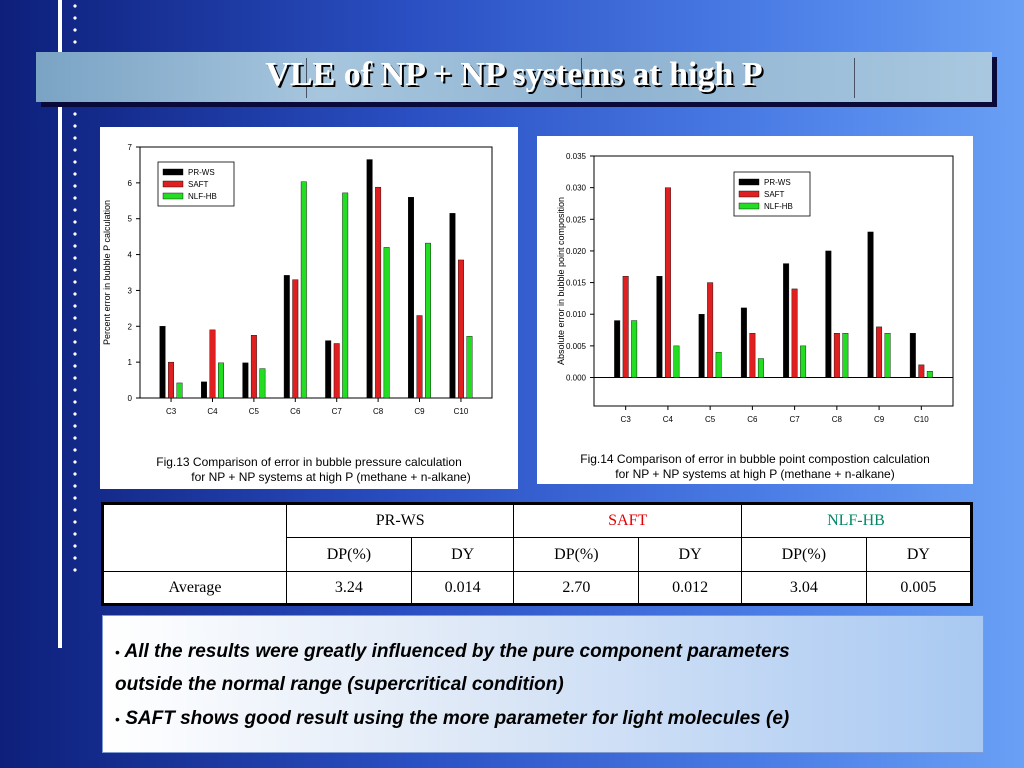 Image resolution: width=1024 pixels, height=768 pixels. I want to click on title-bar-divider, so click(854, 78).